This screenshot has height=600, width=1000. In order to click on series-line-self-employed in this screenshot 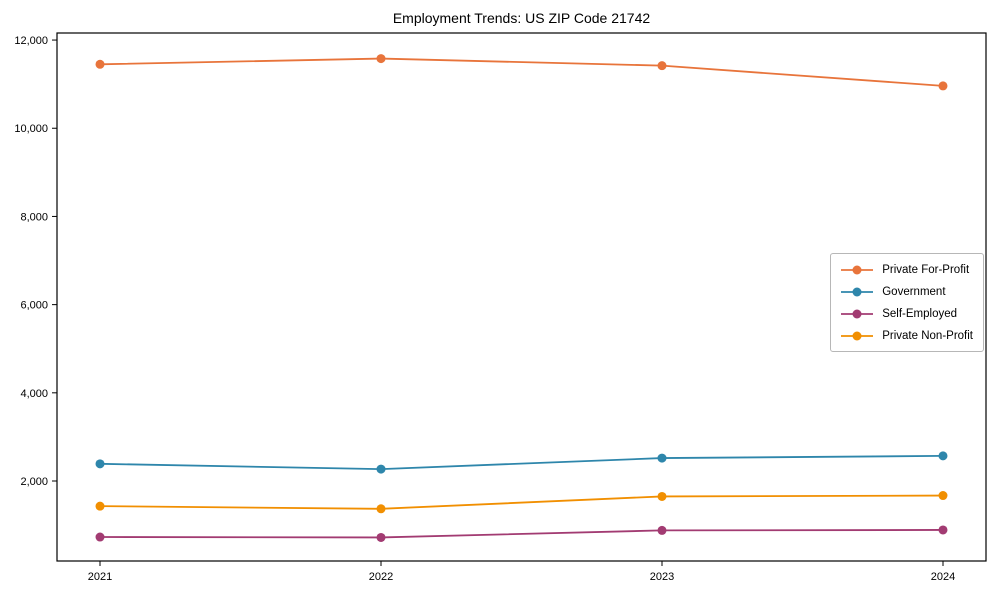, I will do `click(521, 534)`.